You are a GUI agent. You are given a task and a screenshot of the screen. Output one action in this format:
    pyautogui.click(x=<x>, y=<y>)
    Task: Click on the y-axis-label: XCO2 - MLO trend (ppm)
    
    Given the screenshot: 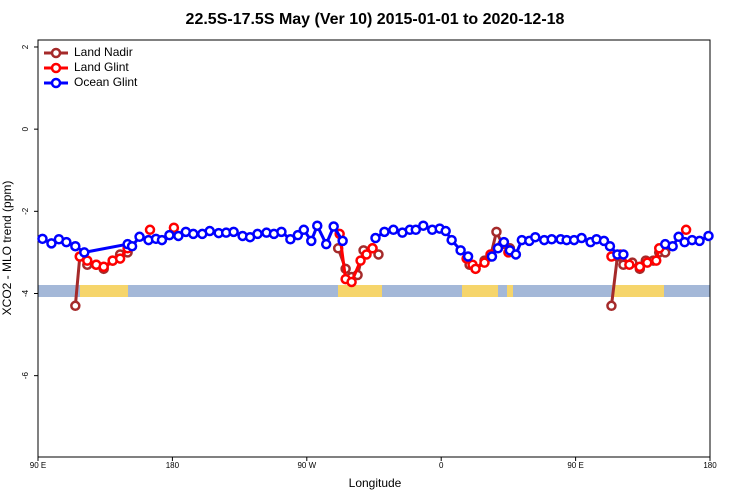 What is the action you would take?
    pyautogui.click(x=7, y=248)
    